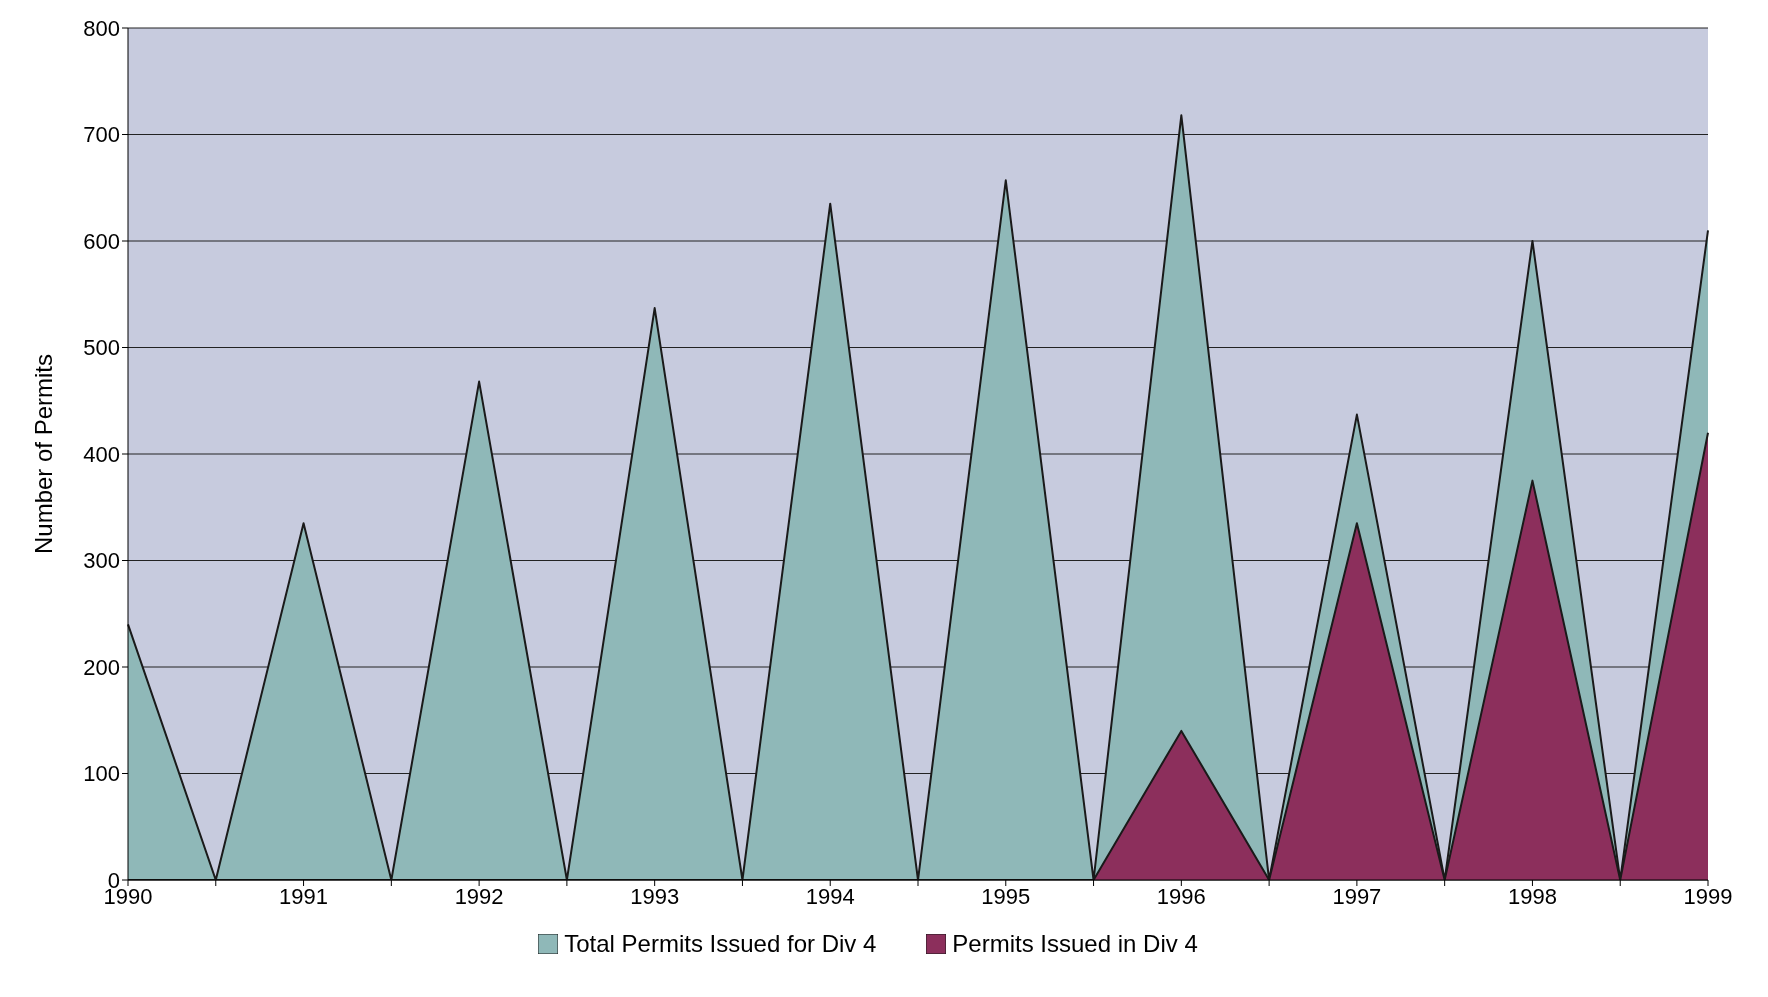 This screenshot has height=997, width=1768. I want to click on x-tick-label: 1996, so click(1181, 896).